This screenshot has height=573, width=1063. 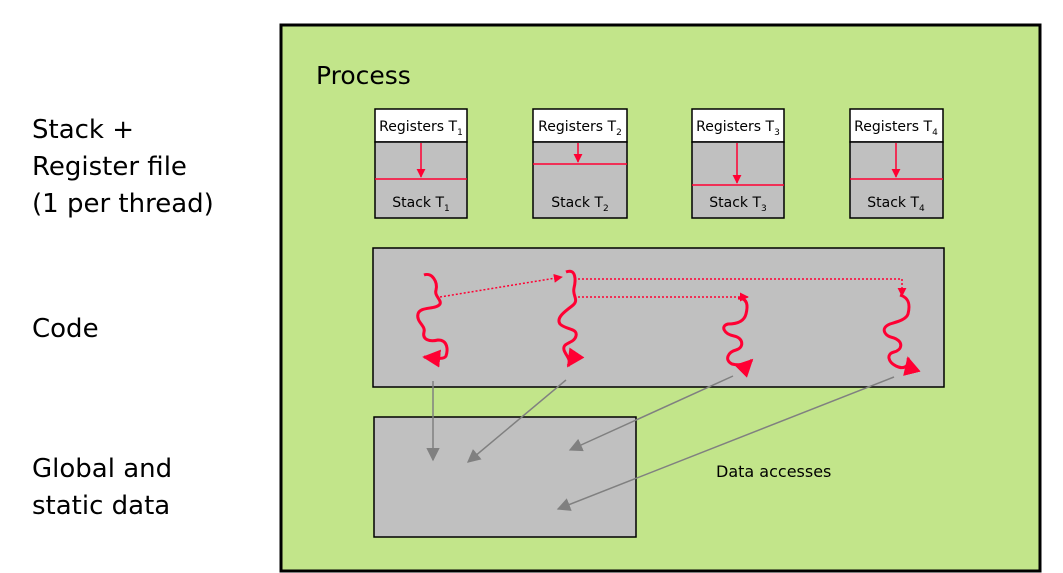 What do you see at coordinates (109, 167) in the screenshot?
I see `stack-label-line-2: Register file` at bounding box center [109, 167].